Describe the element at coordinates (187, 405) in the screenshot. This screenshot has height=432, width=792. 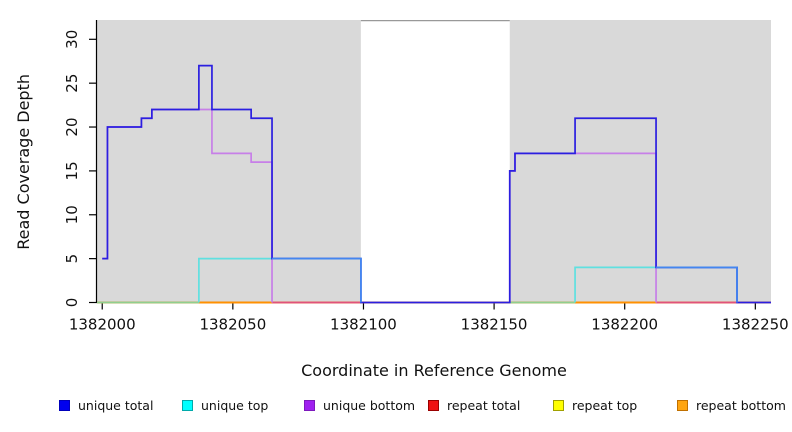
I see `legend-swatch-unique-top` at that location.